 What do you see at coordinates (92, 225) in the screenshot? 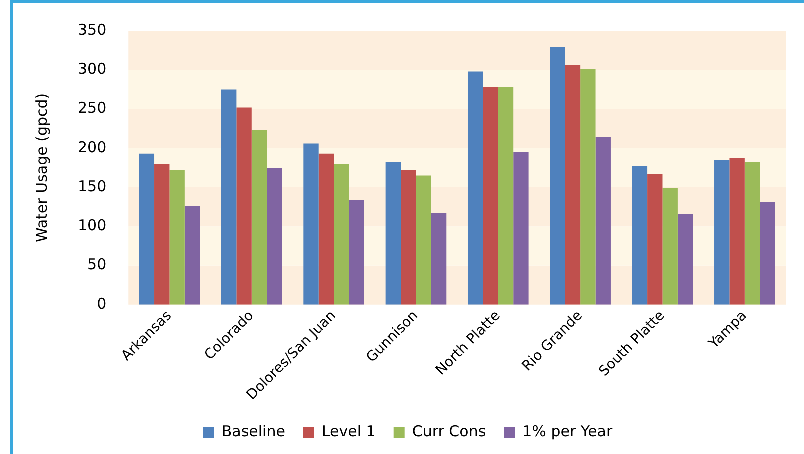
I see `y-tick-label: 100` at bounding box center [92, 225].